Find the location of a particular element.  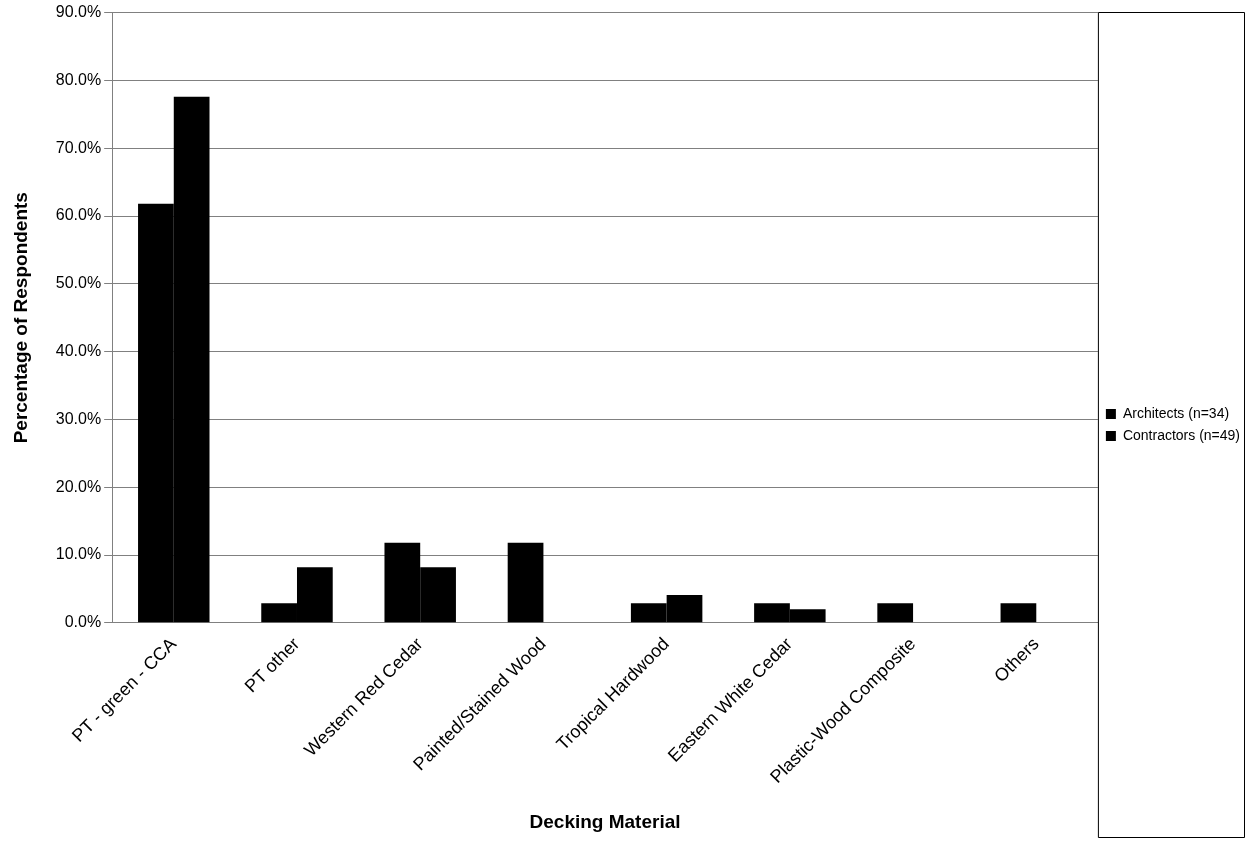

y-tick-label: 30.0% is located at coordinates (78, 418).